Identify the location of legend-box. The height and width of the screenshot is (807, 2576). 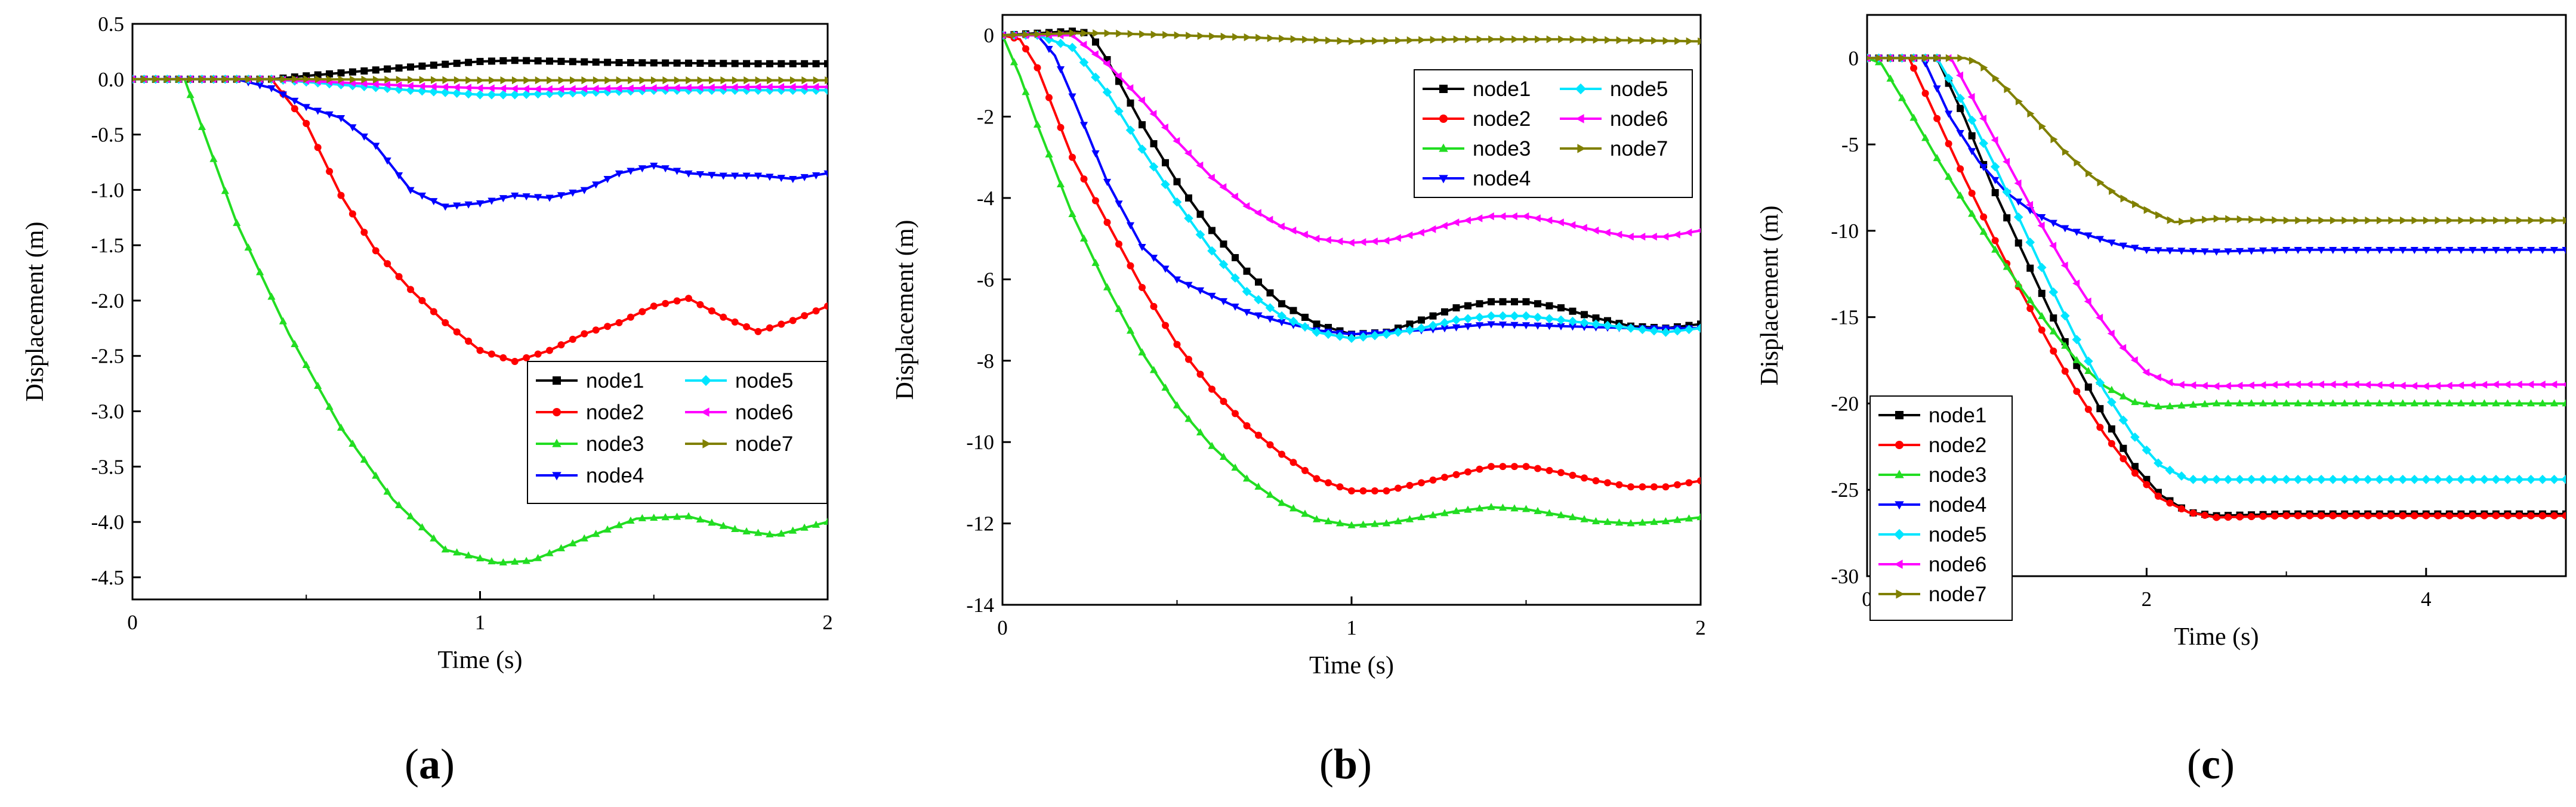
(1941, 508).